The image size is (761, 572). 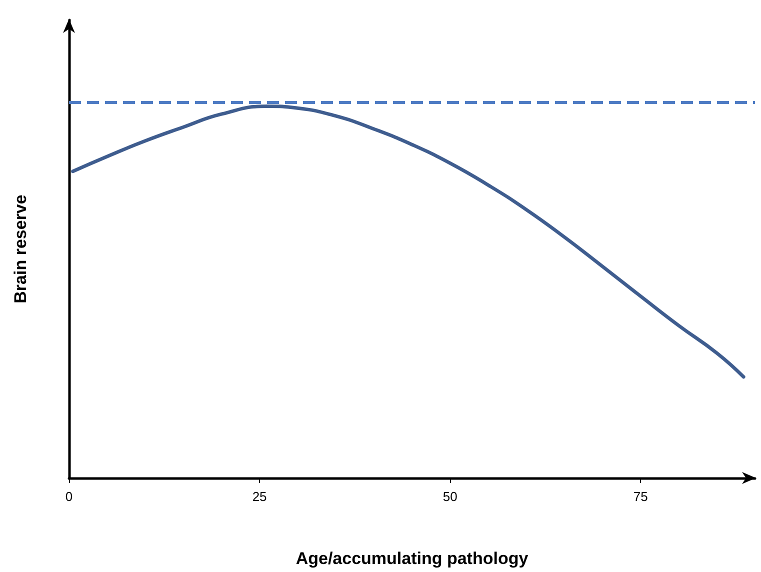 I want to click on x-tick-label: 25, so click(x=259, y=496).